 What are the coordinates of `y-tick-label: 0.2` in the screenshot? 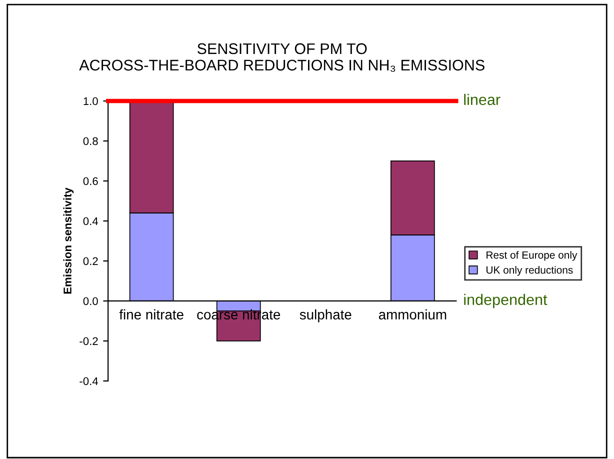 It's located at (90, 261).